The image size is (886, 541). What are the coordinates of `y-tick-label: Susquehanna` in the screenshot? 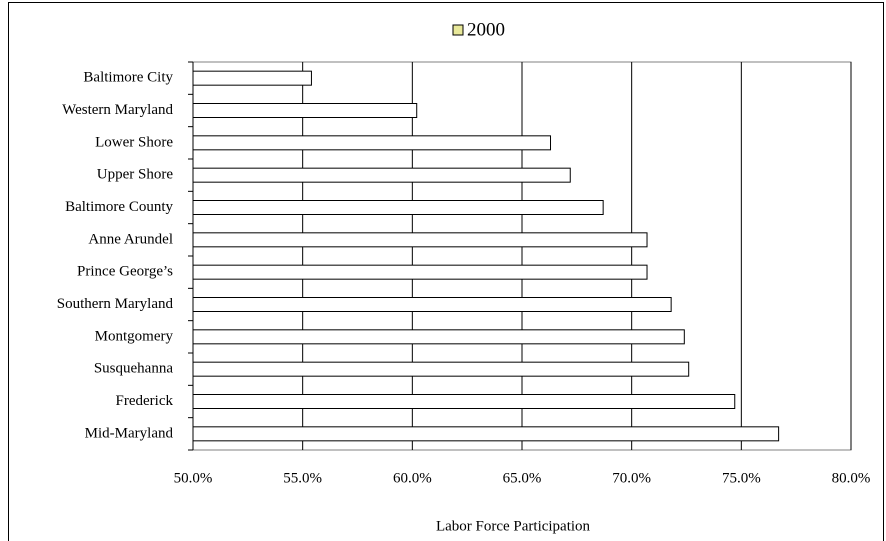 It's located at (133, 369).